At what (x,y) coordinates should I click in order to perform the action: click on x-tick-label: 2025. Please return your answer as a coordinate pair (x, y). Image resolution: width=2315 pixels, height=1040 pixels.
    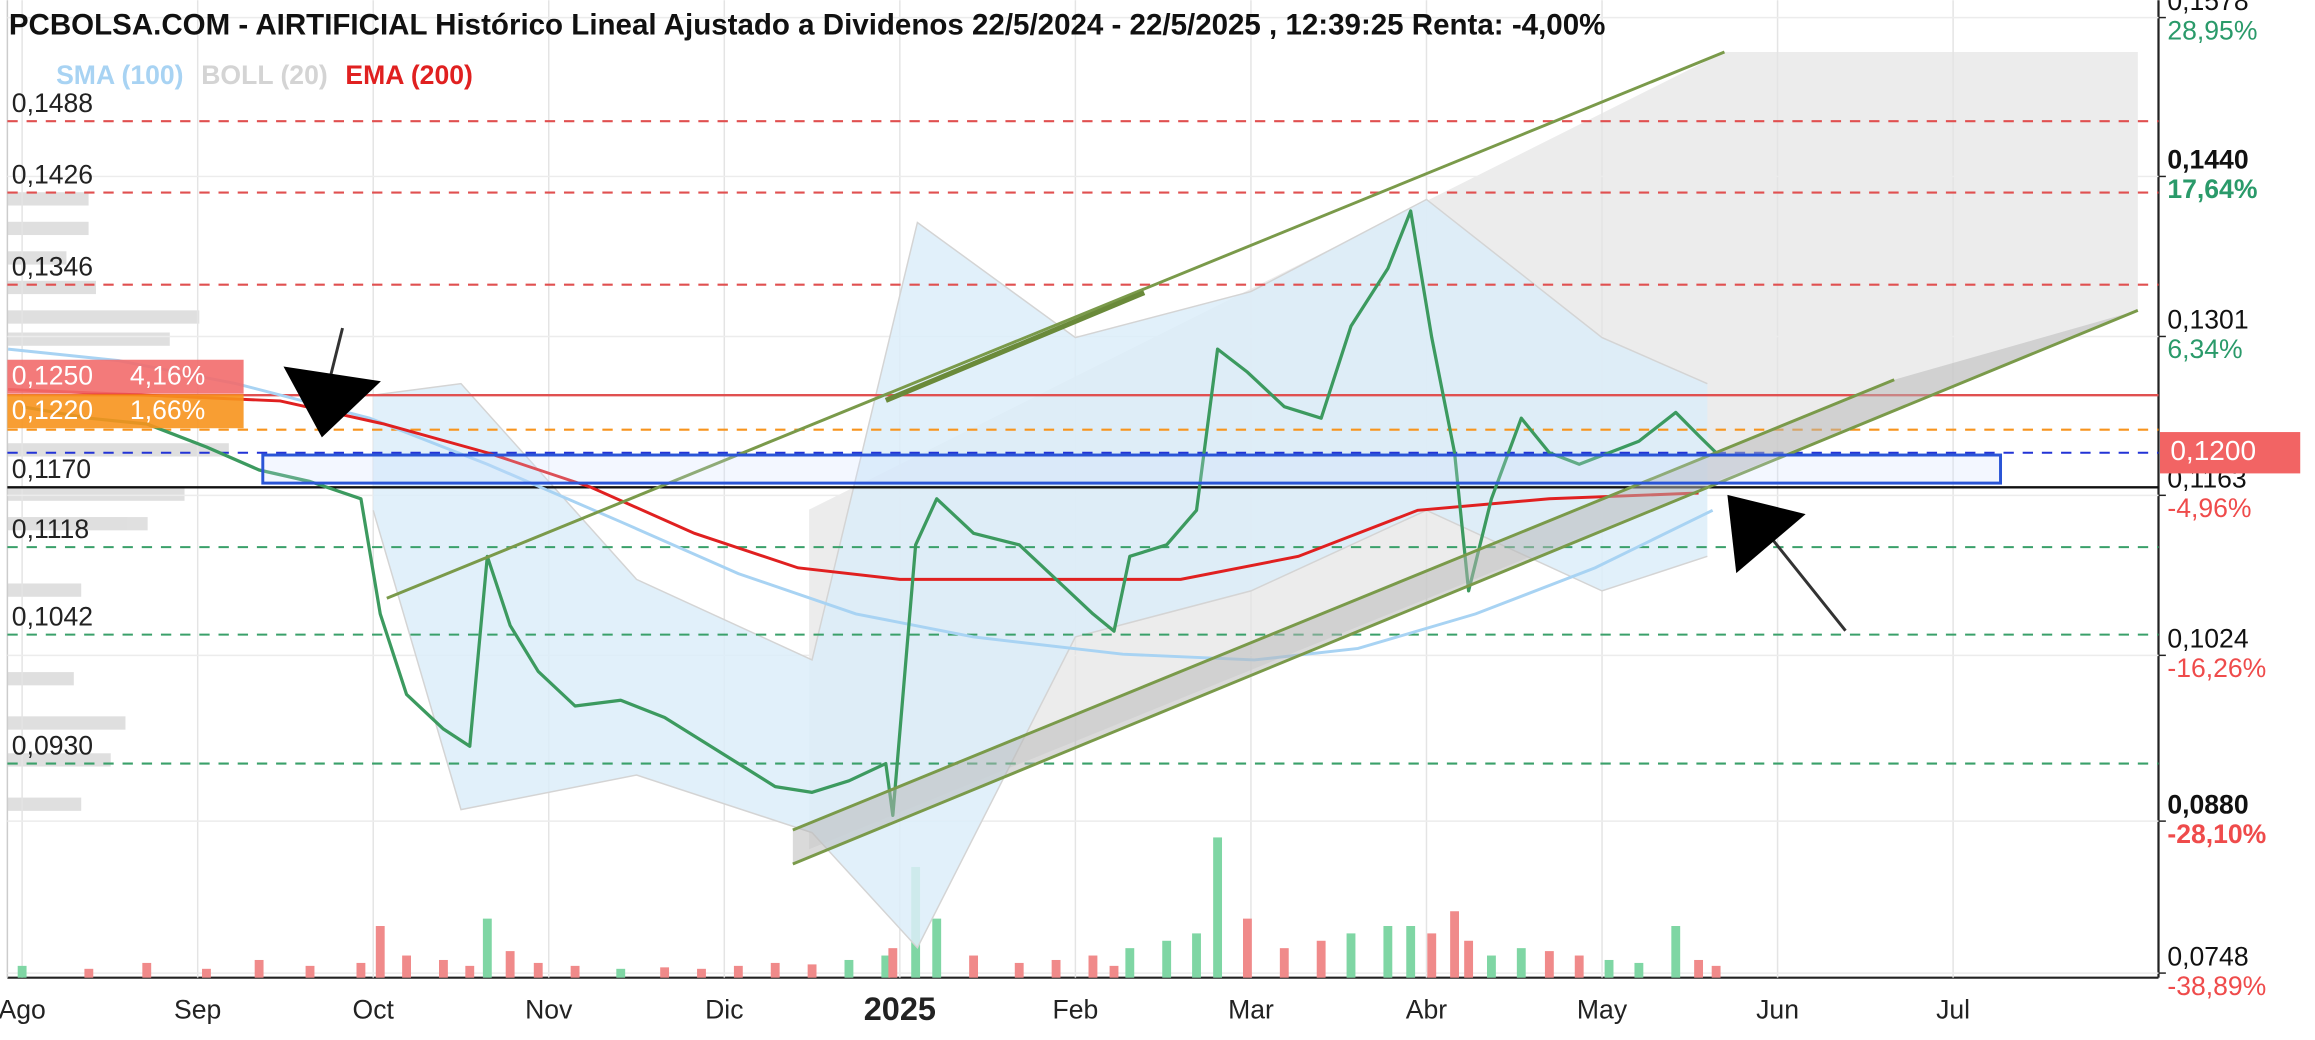
    Looking at the image, I should click on (900, 1009).